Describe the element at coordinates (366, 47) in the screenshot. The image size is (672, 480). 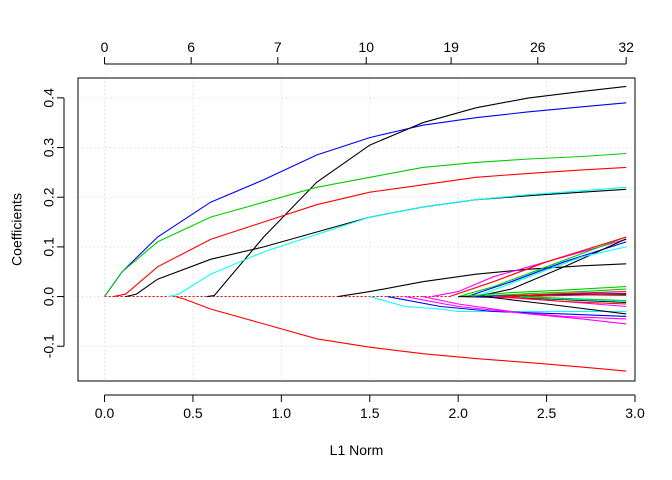
I see `top-tick-label: 10` at that location.